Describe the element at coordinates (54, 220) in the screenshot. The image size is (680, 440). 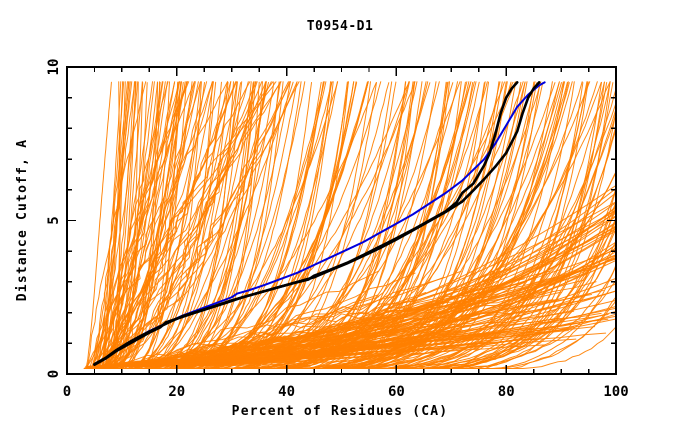
I see `y-tick-label: 5` at that location.